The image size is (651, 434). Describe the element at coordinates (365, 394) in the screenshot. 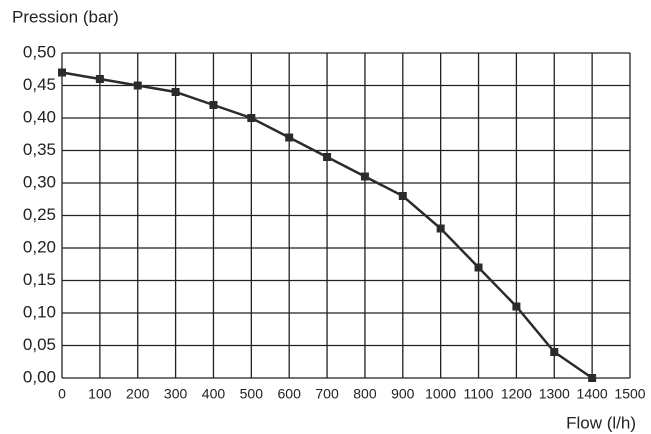

I see `x-tick-label: 800` at that location.